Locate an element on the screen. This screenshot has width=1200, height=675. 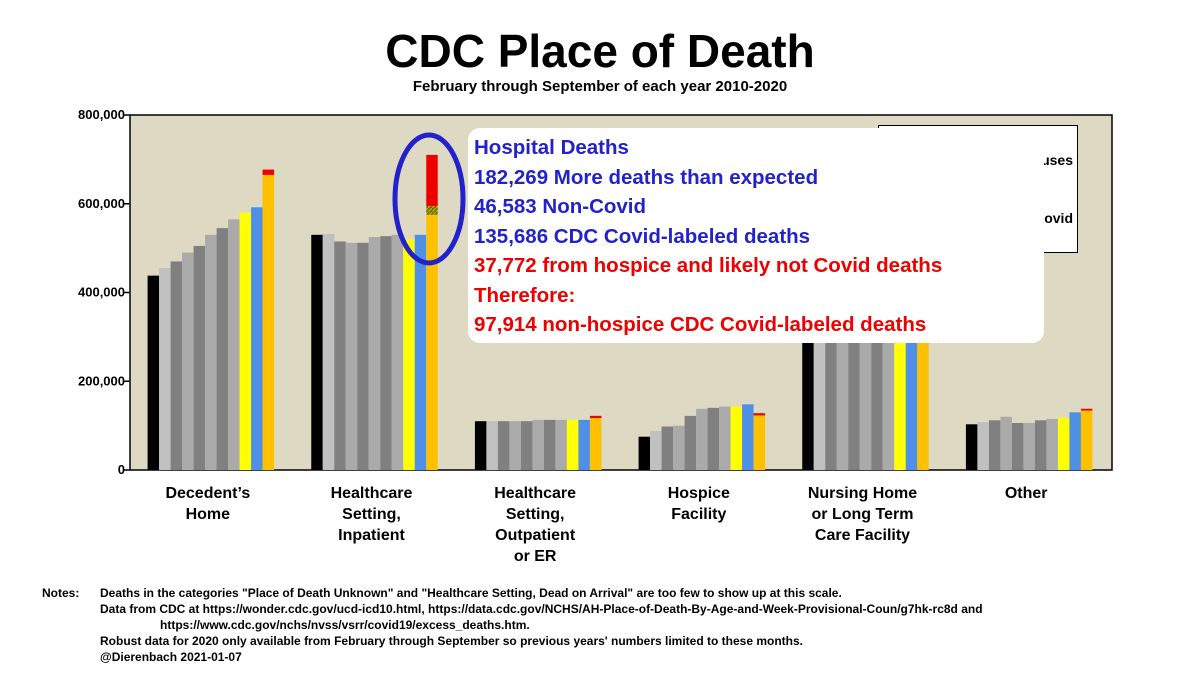
annotation-line: 46,583 Non-Covid is located at coordinates (560, 206).